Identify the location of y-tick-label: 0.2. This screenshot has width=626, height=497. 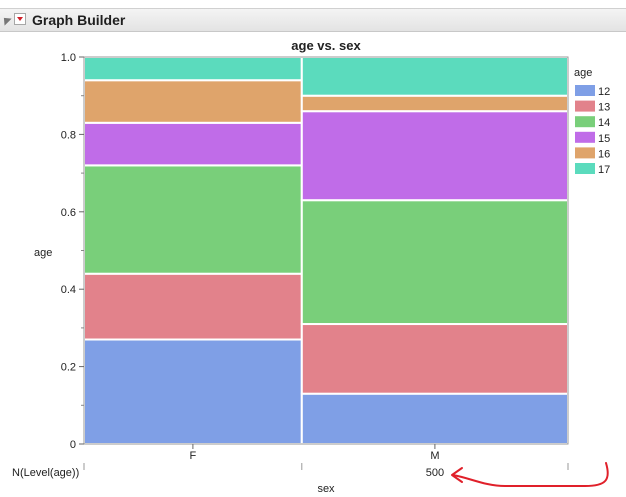
(68, 368).